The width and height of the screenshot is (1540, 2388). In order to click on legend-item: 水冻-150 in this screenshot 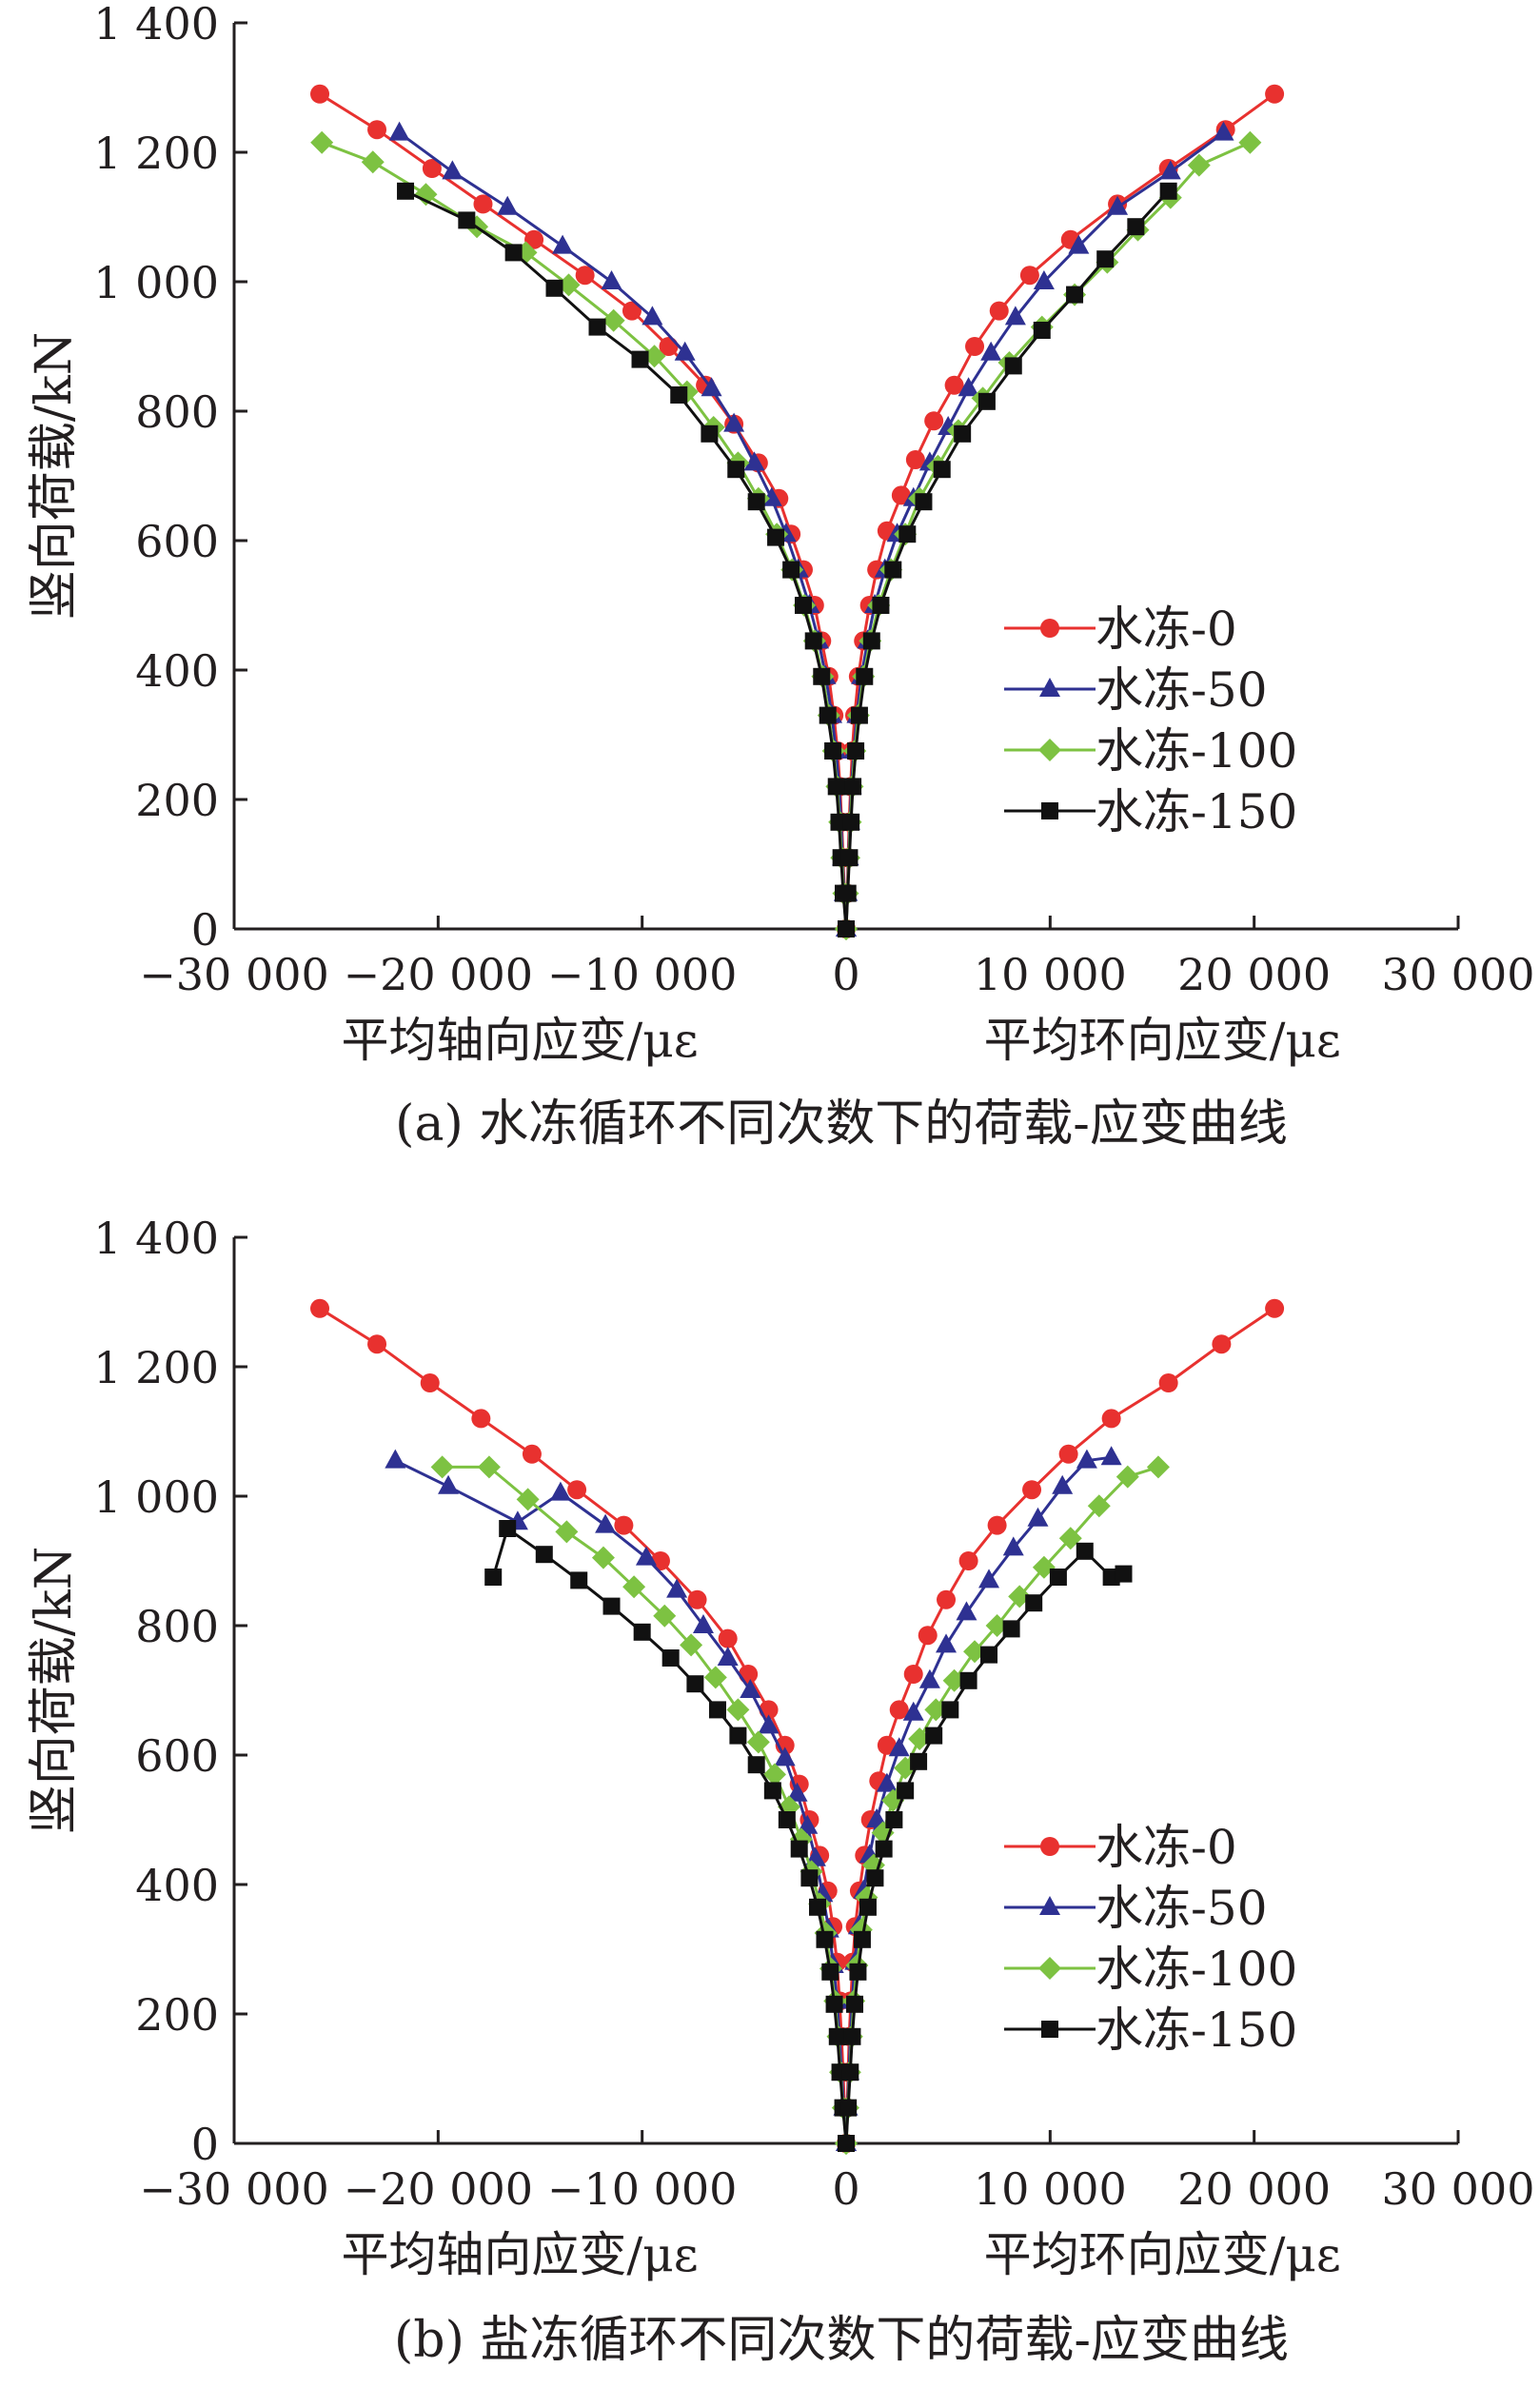, I will do `click(1150, 2030)`.